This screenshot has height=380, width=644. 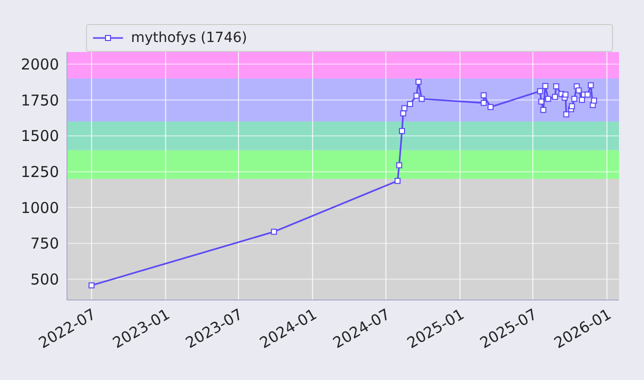 I want to click on y-tick-label: 1000, so click(x=39, y=207).